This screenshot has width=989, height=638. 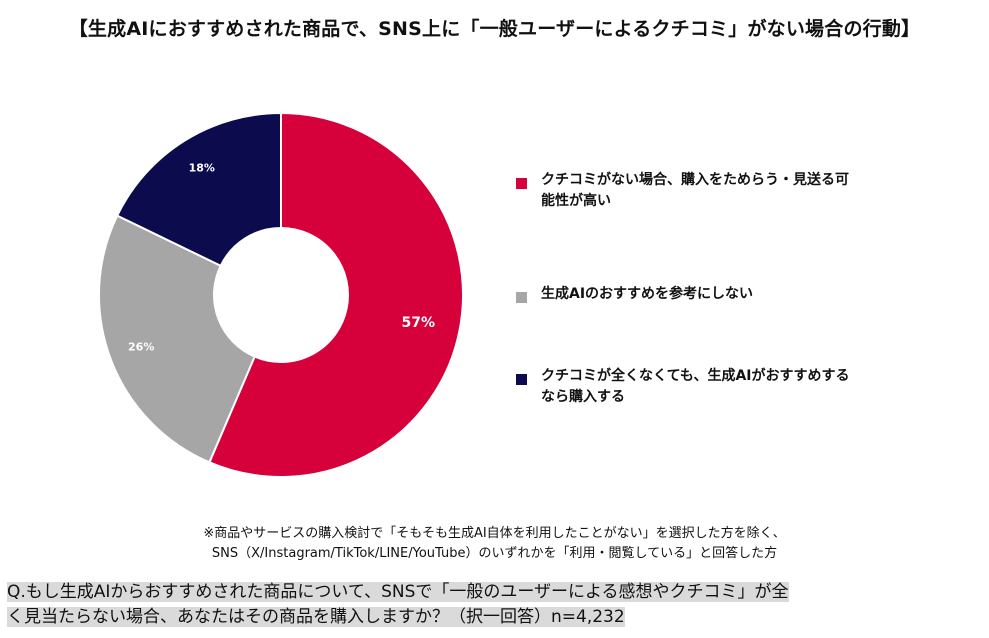 I want to click on slice-buy-value-label: 18%, so click(x=202, y=168).